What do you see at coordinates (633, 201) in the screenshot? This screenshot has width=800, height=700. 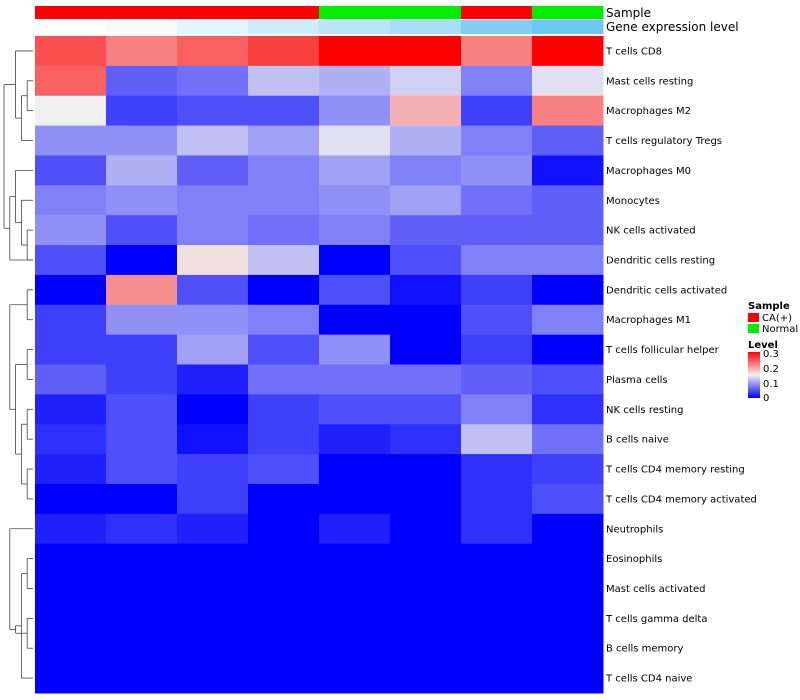 I see `row-label: Monocytes` at bounding box center [633, 201].